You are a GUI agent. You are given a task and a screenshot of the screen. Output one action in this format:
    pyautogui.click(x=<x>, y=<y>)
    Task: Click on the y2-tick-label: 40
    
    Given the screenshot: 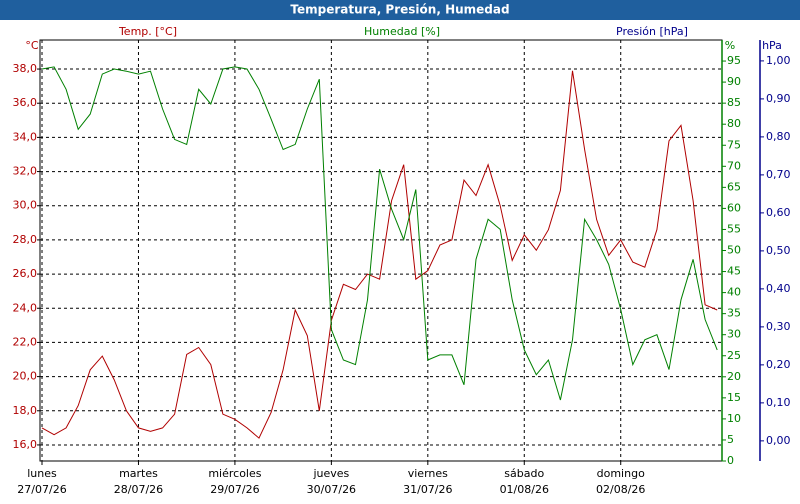 What is the action you would take?
    pyautogui.click(x=734, y=292)
    